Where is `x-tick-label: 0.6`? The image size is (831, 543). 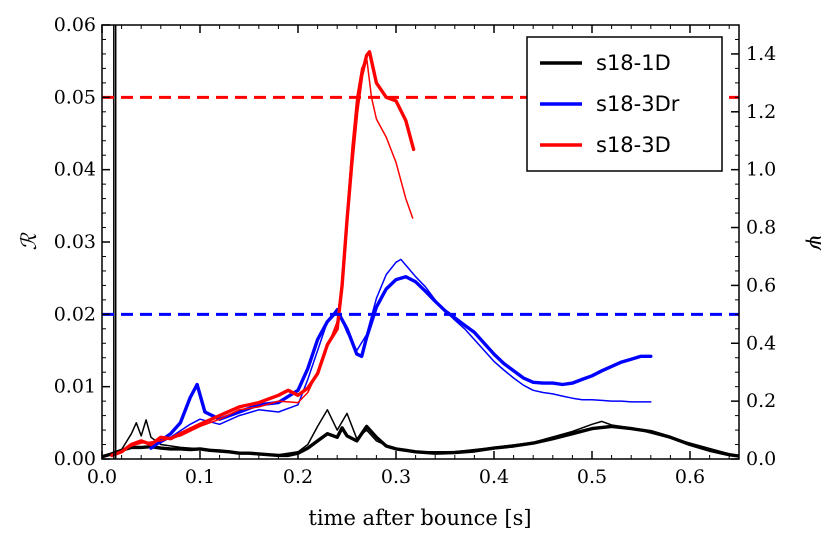 x-tick-label: 0.6 is located at coordinates (690, 477).